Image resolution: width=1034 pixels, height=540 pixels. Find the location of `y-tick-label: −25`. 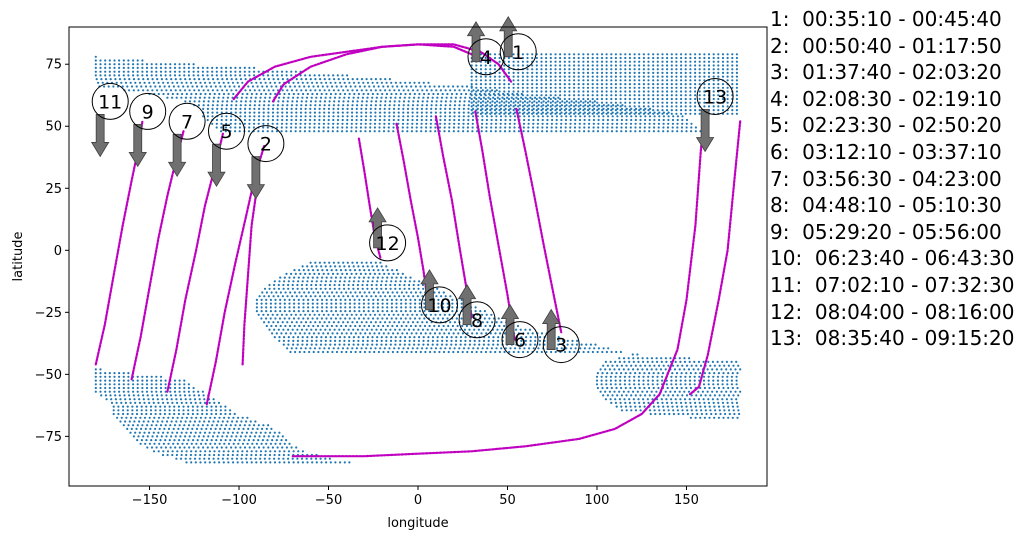

y-tick-label: −25 is located at coordinates (48, 313).